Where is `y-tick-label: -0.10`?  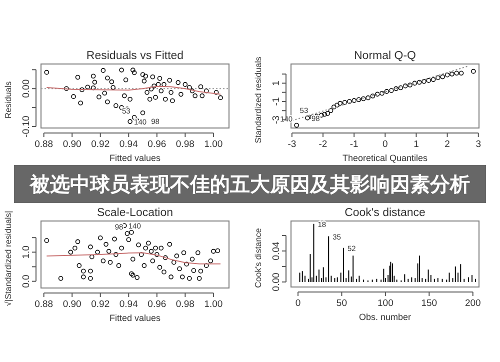
y-tick-label: -0.10 is located at coordinates (26, 127).